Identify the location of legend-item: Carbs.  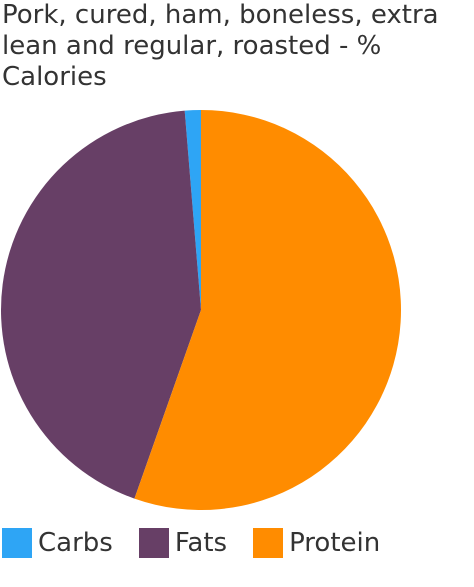
(57, 543).